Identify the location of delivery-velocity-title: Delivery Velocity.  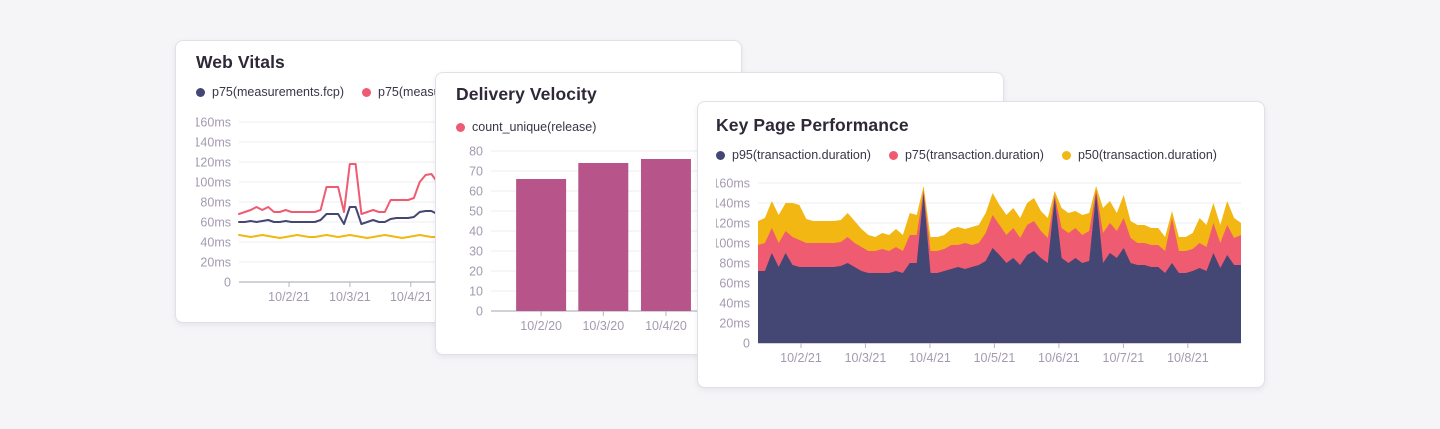
(526, 94).